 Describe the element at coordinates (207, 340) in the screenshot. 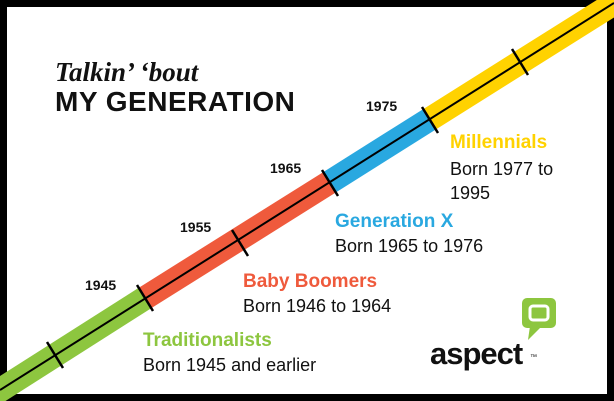

I see `generation-name: Traditionalists` at that location.